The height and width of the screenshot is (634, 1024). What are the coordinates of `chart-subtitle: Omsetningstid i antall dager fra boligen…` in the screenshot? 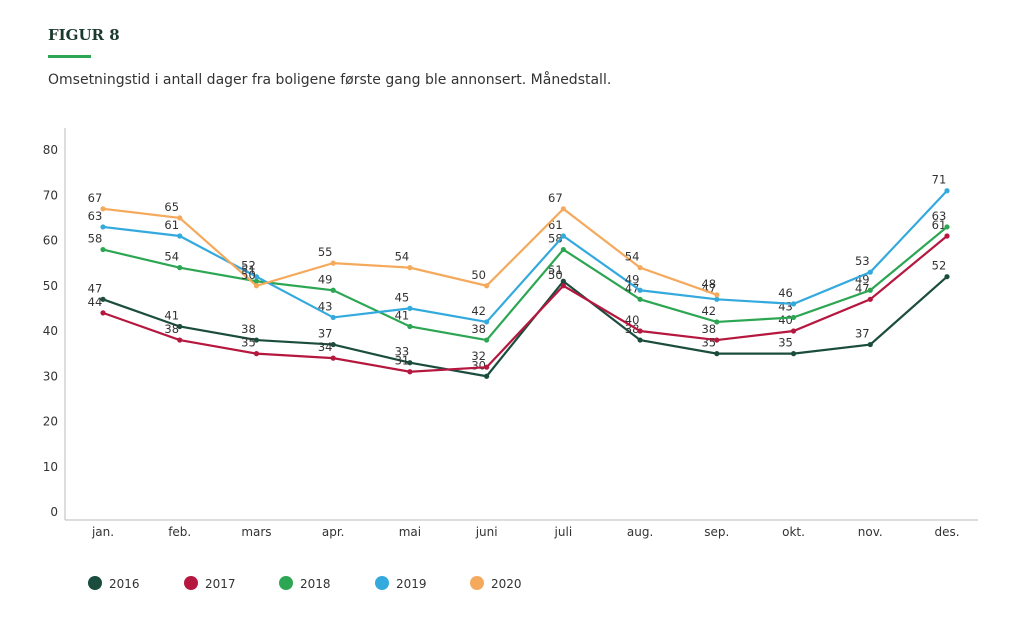 It's located at (329, 79).